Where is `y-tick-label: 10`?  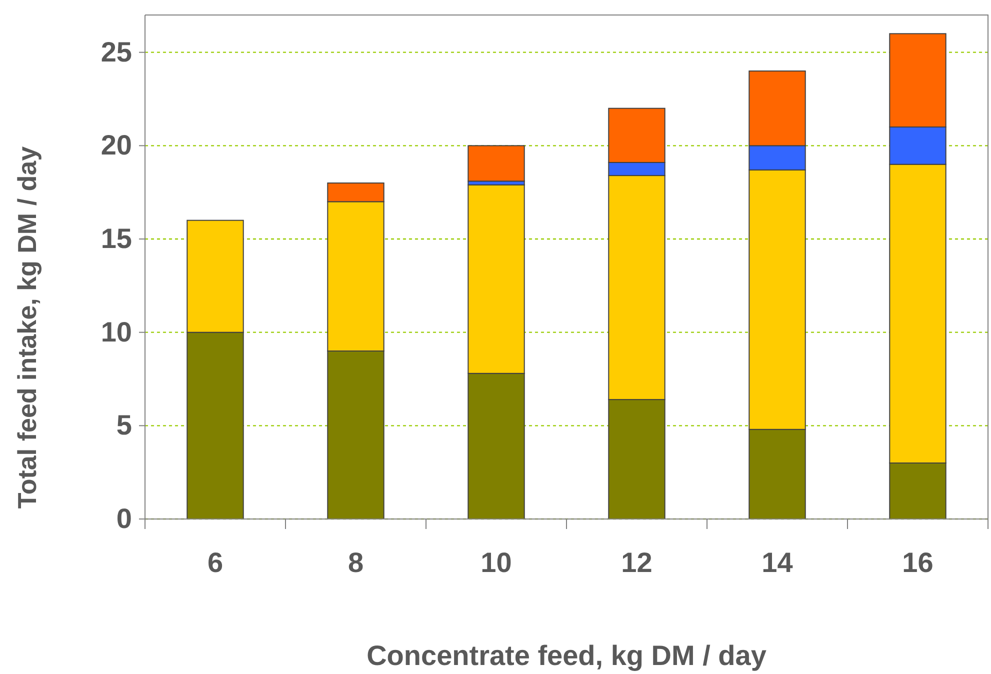 y-tick-label: 10 is located at coordinates (116, 332).